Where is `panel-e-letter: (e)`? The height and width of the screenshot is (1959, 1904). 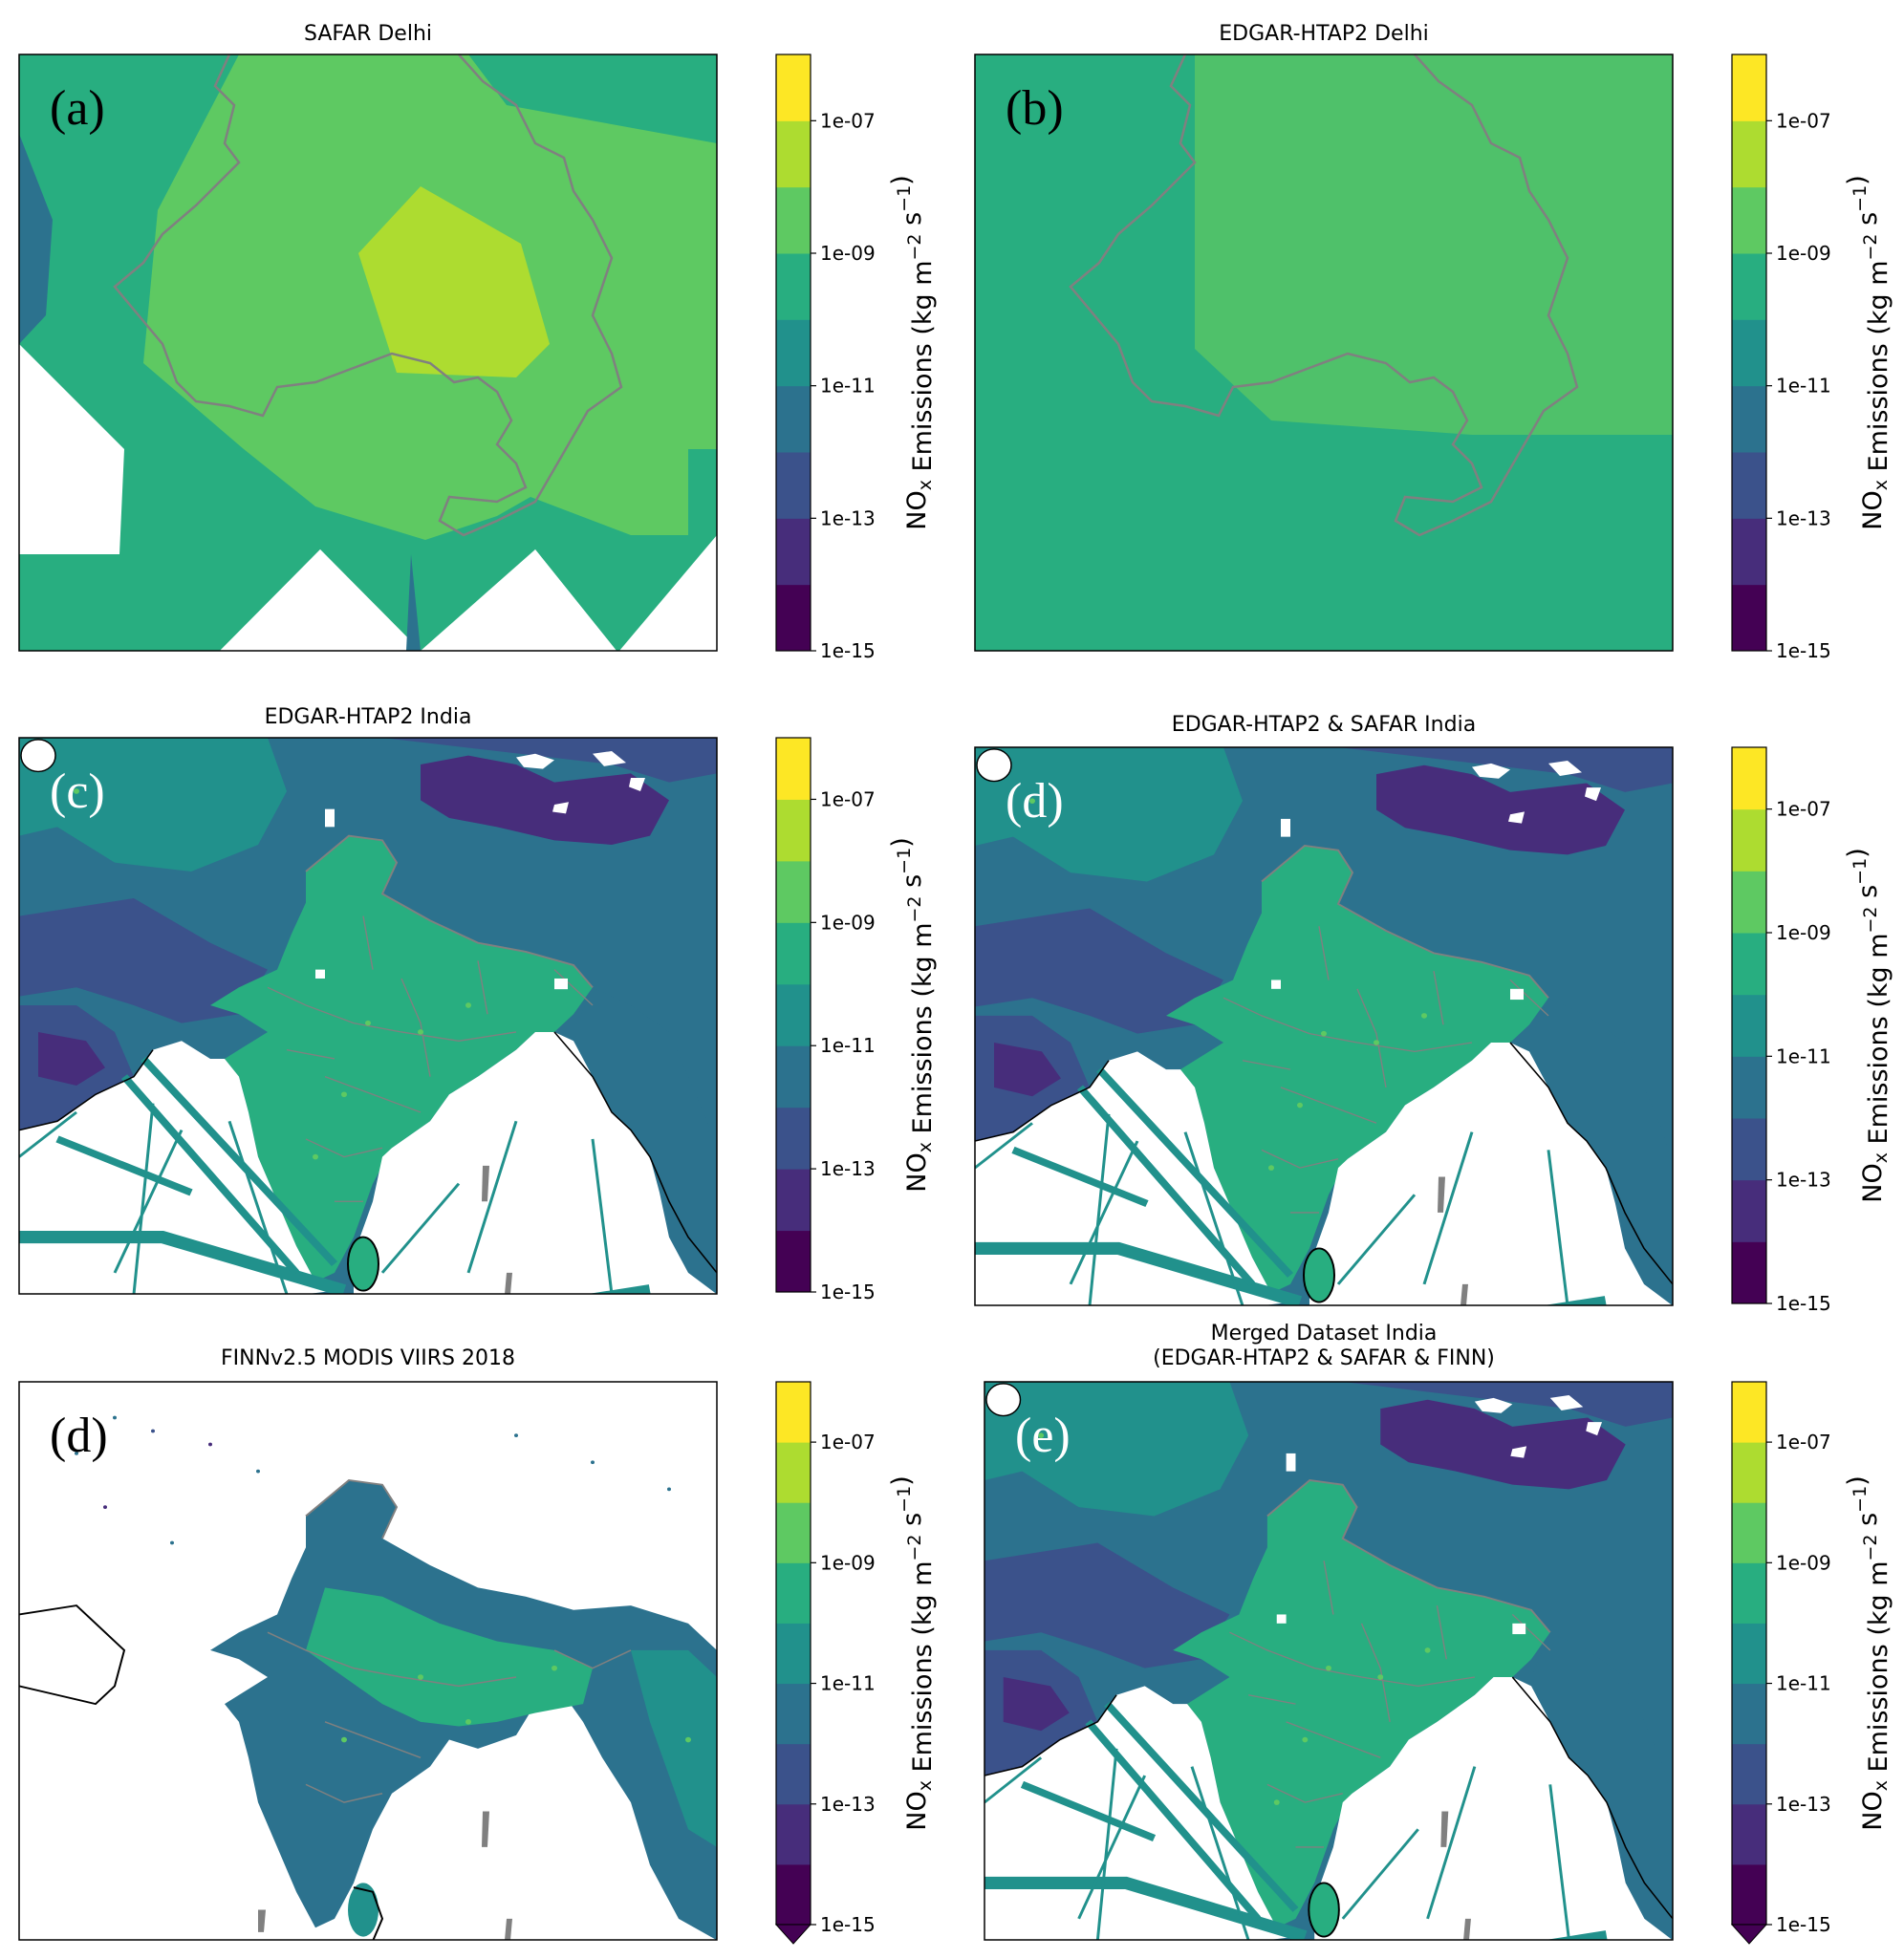 panel-e-letter: (e) is located at coordinates (1043, 1436).